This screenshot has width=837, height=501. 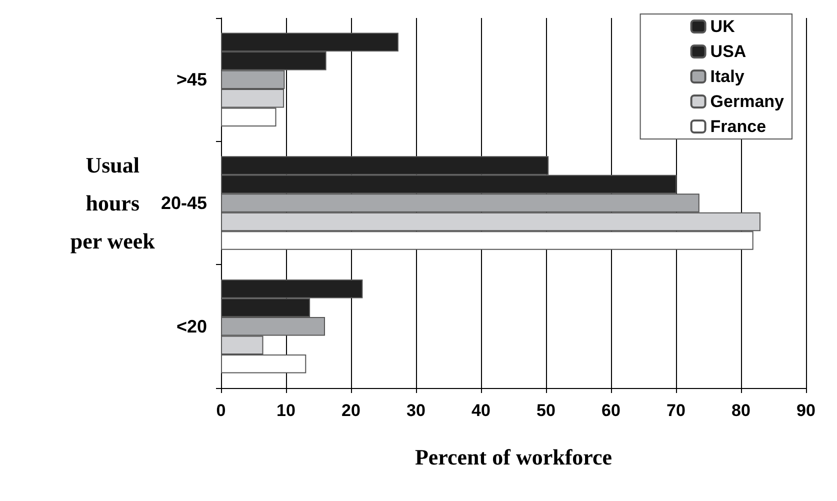 I want to click on legend-label: Germany, so click(x=747, y=101).